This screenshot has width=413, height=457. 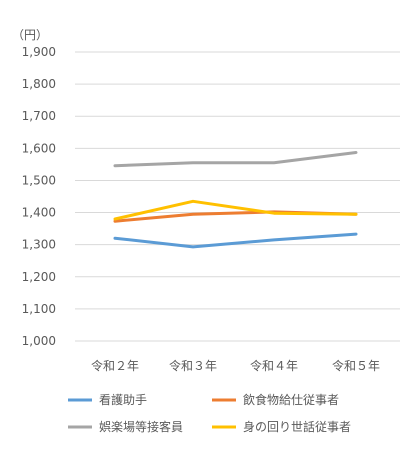 I want to click on legend-label: 看護助手, so click(x=123, y=399).